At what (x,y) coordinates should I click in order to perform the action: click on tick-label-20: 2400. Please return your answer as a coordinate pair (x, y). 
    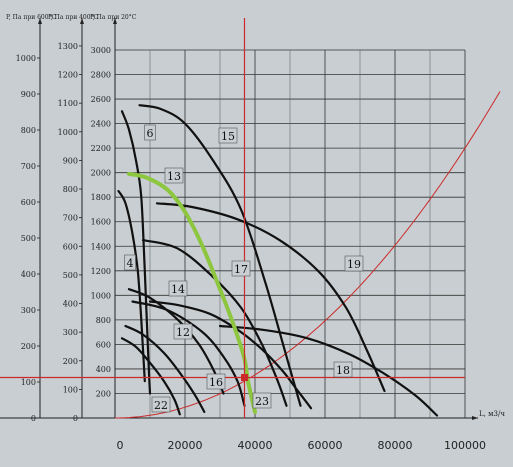
    Looking at the image, I should click on (101, 124).